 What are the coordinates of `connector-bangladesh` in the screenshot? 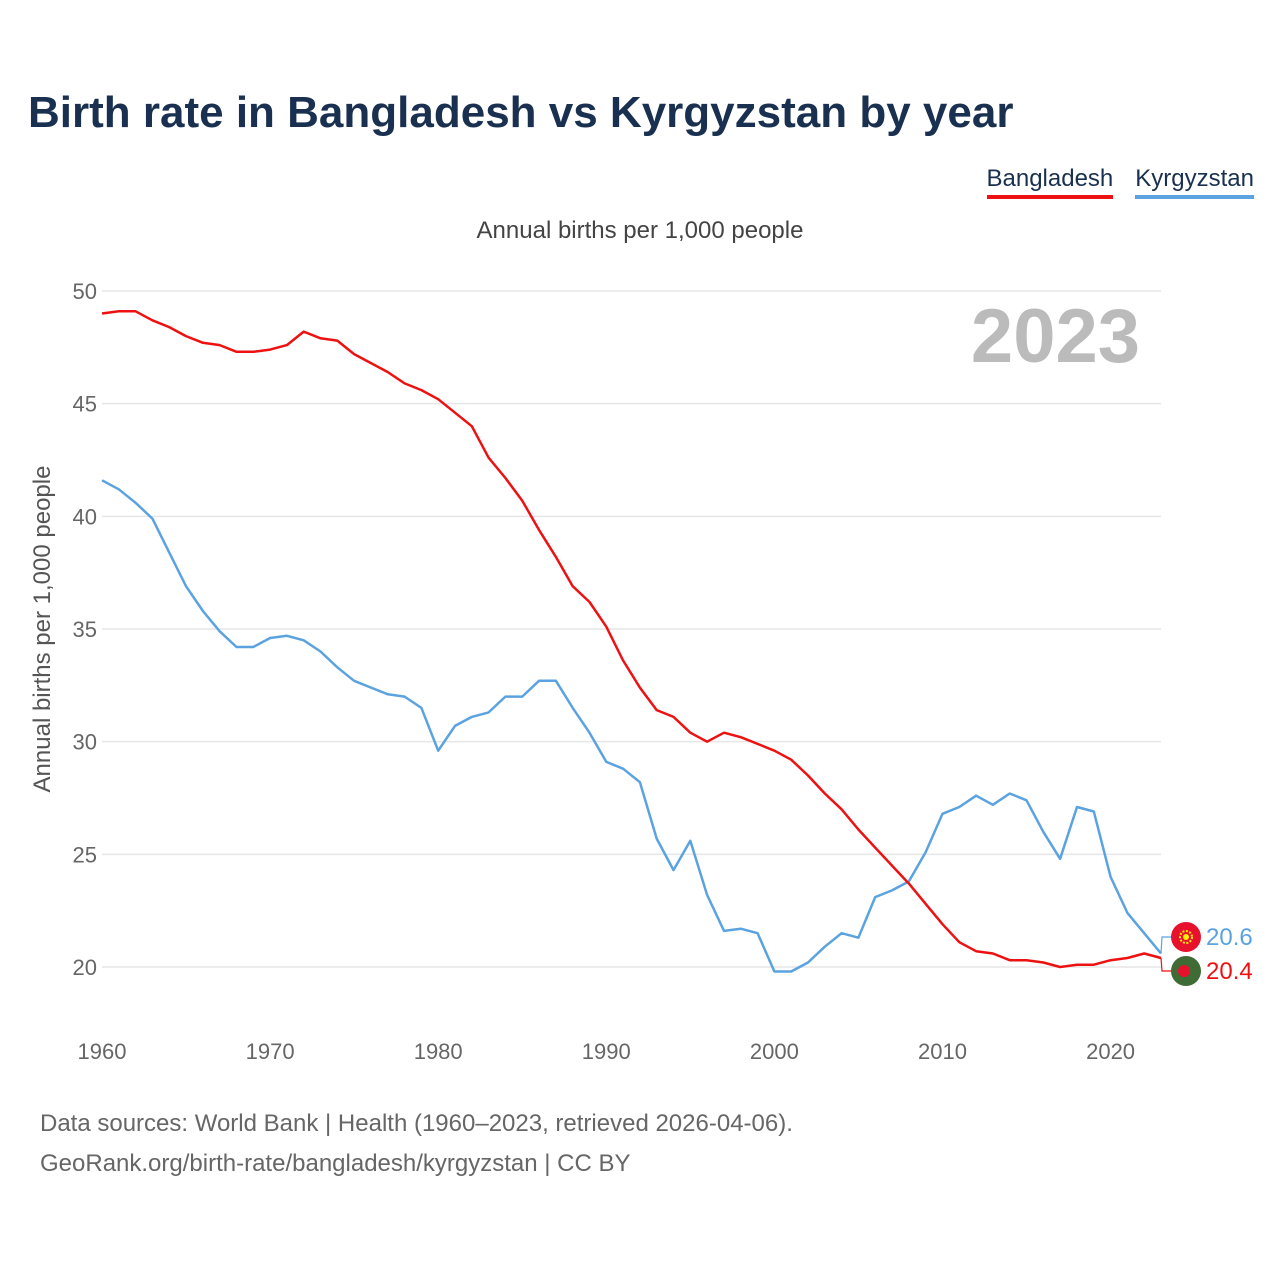 It's located at (1166, 964).